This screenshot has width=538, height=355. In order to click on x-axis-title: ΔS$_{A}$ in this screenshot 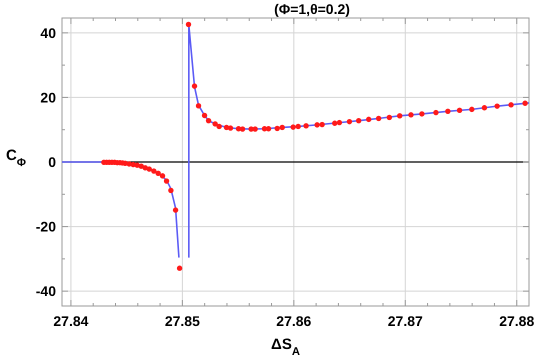, I will do `click(285, 345)`.